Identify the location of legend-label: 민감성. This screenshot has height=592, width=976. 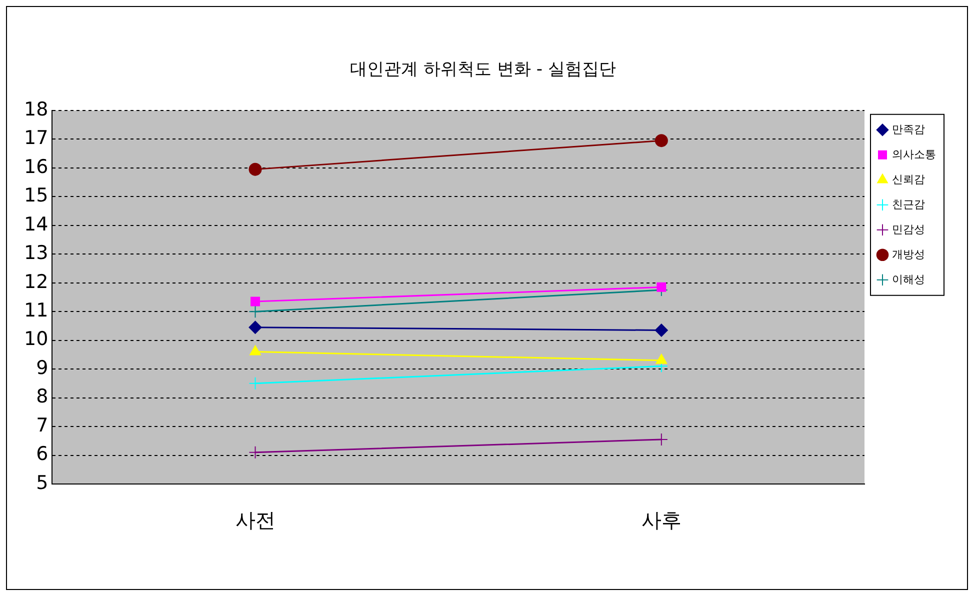
(908, 229).